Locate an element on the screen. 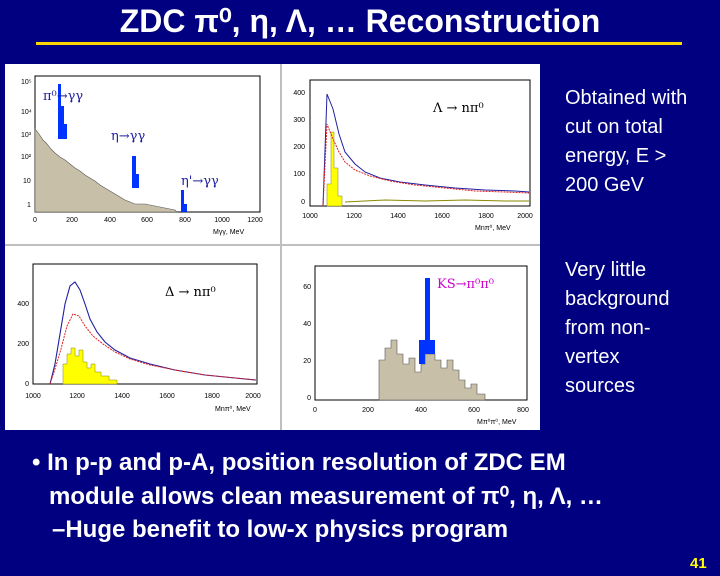  side-note-line: Very little is located at coordinates (606, 270).